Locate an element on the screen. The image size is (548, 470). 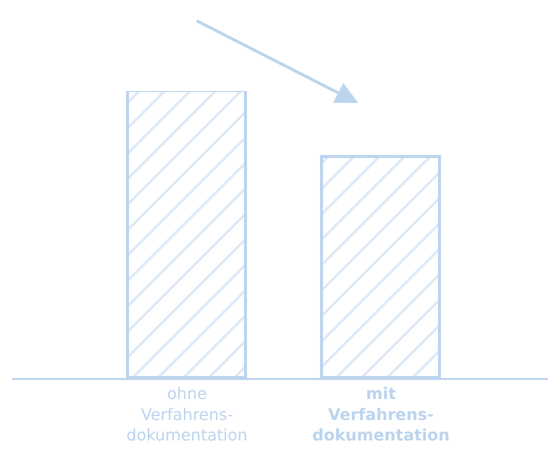
x-tick-label: mit Verfahrens- dokumentation is located at coordinates (381, 414).